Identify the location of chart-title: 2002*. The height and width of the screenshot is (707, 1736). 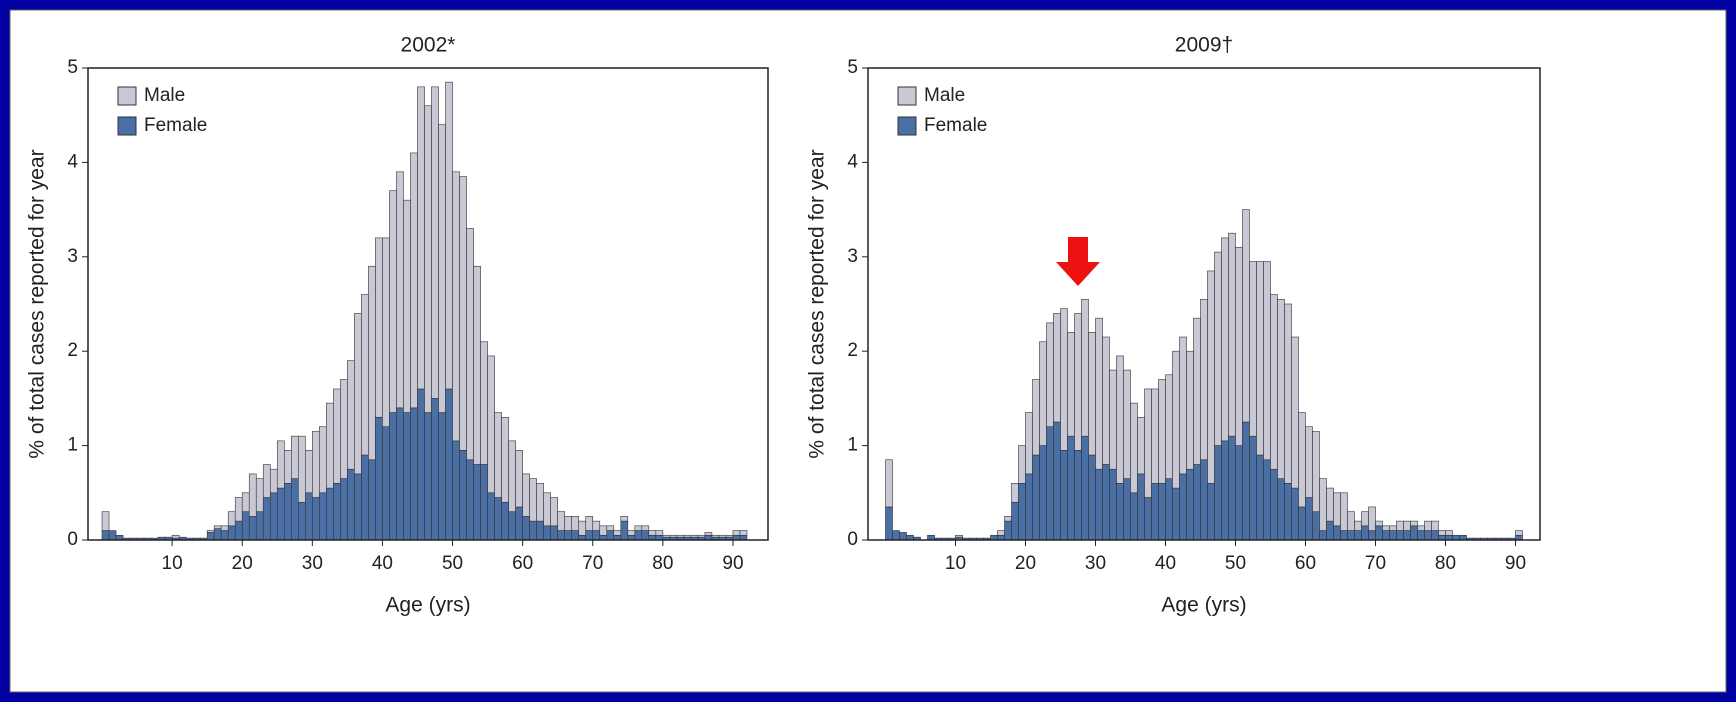
(428, 45).